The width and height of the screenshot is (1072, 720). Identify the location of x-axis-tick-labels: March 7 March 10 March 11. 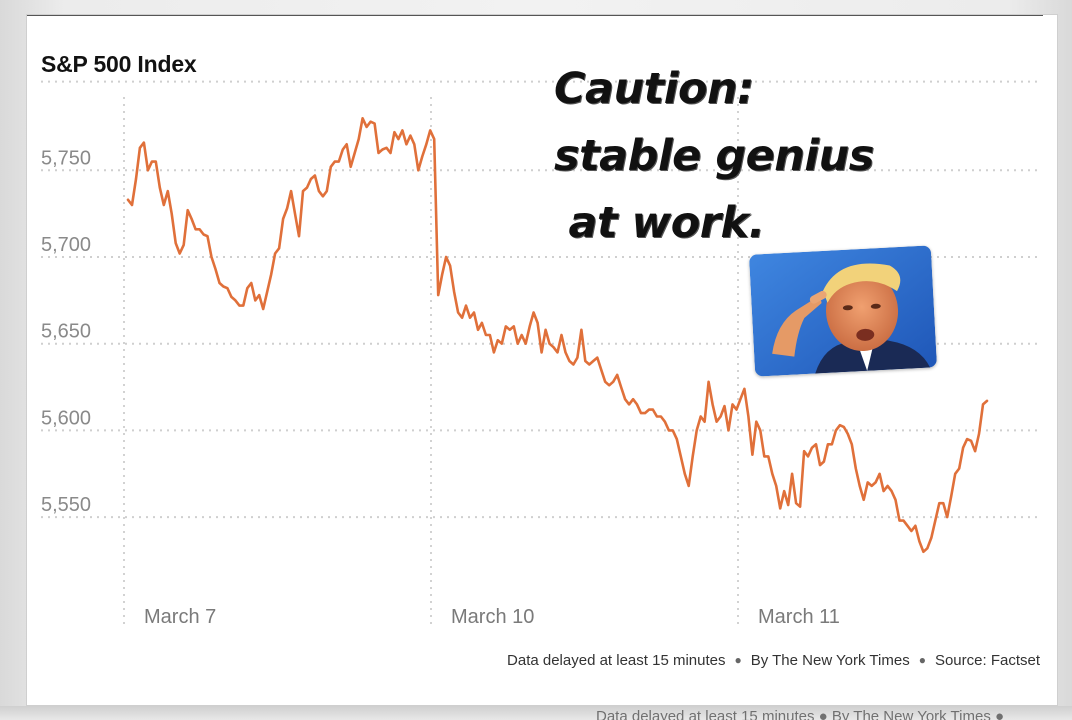
(492, 617).